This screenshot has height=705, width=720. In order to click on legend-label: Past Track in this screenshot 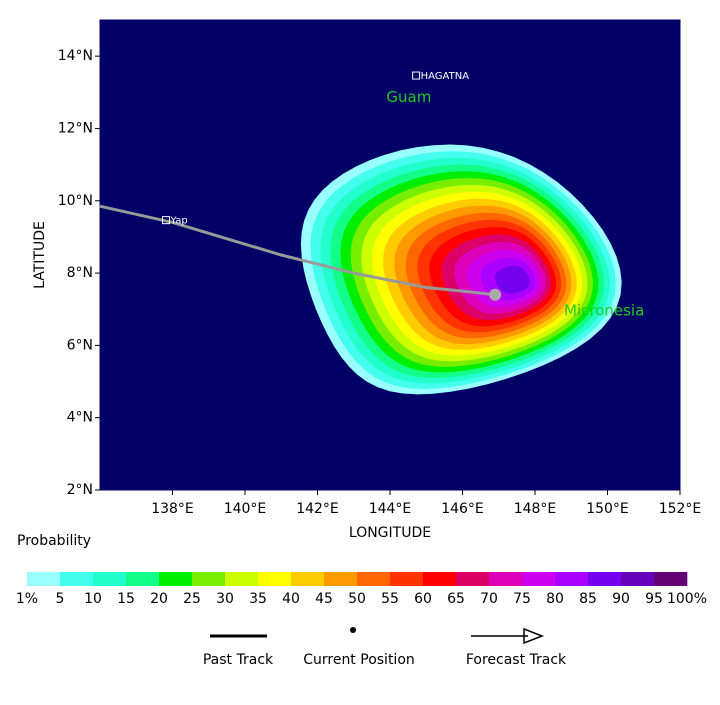, I will do `click(238, 660)`.